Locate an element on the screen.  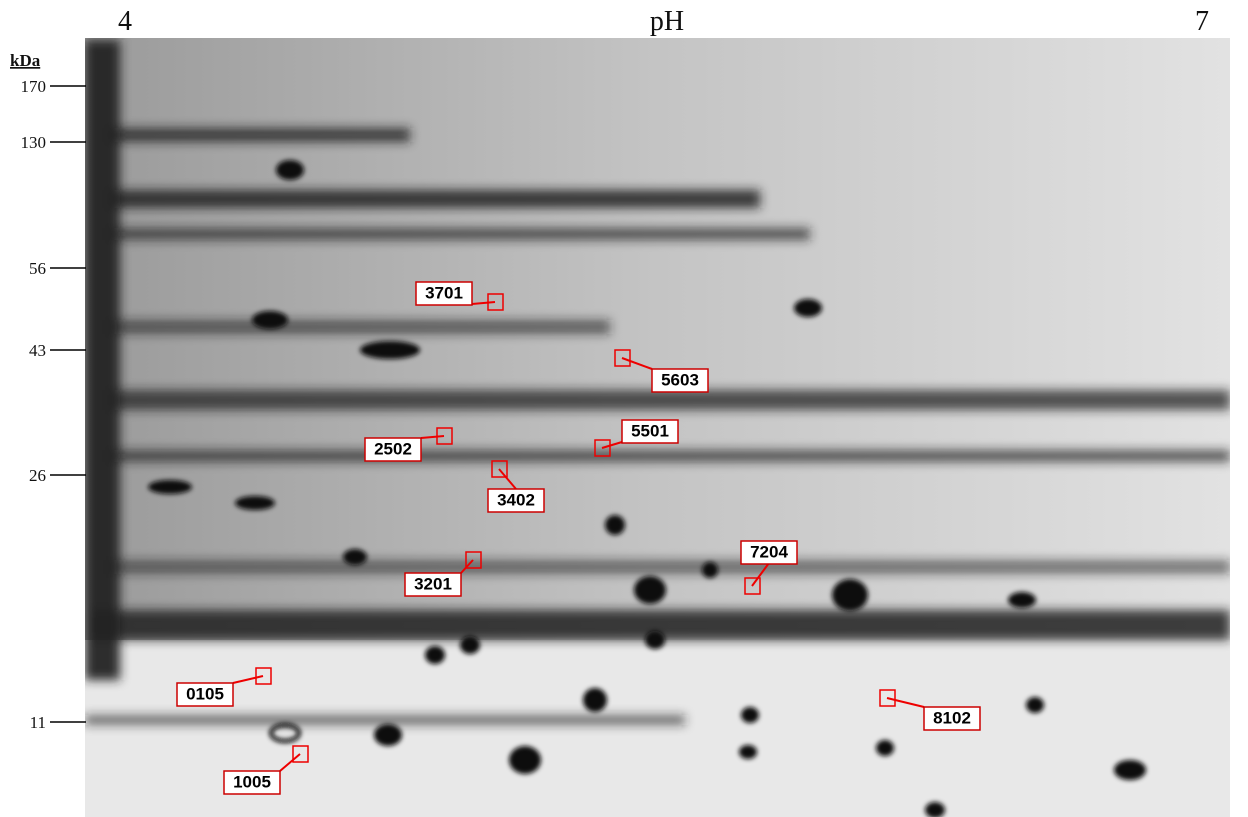
spot-label: 1005 is located at coordinates (252, 781).